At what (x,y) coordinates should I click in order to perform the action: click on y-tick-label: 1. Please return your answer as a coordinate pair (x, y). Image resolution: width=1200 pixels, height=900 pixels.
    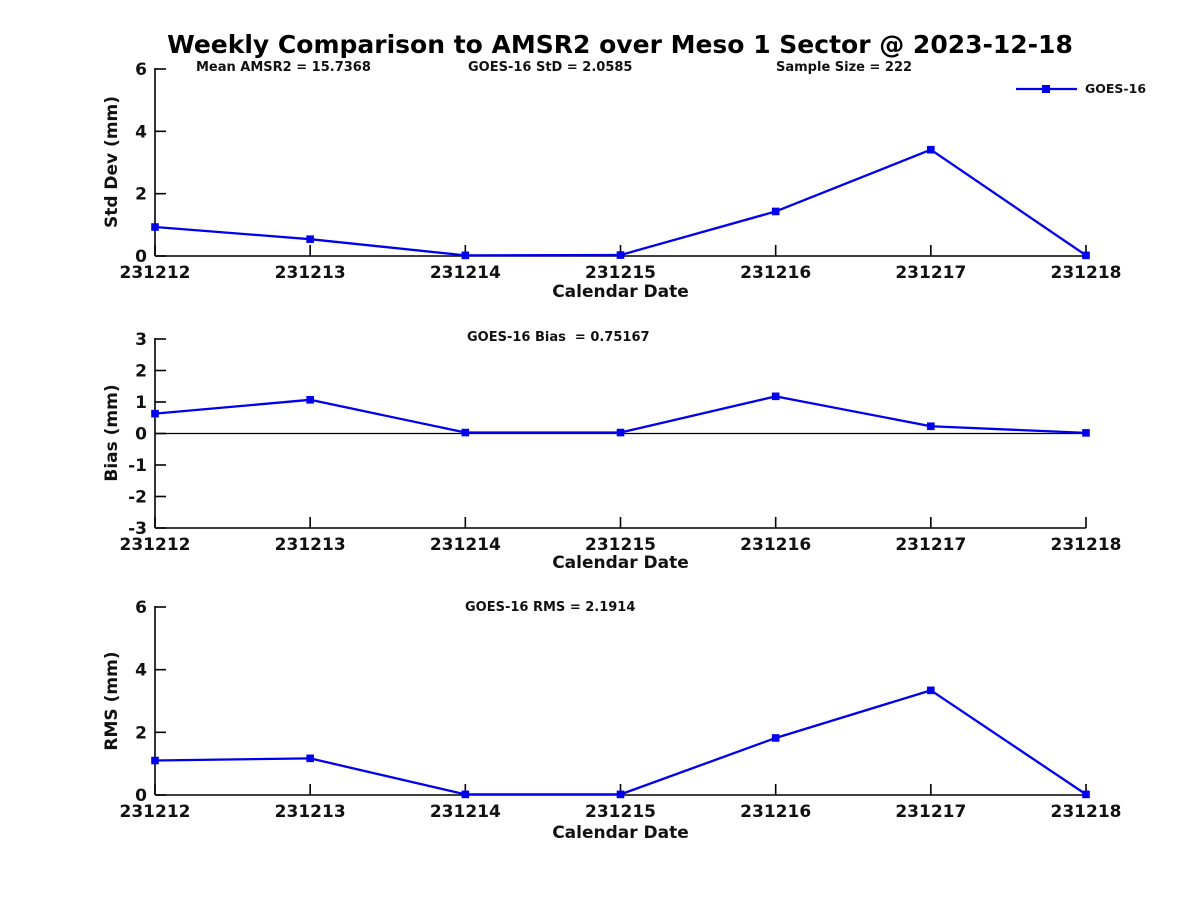
    Looking at the image, I should click on (141, 403).